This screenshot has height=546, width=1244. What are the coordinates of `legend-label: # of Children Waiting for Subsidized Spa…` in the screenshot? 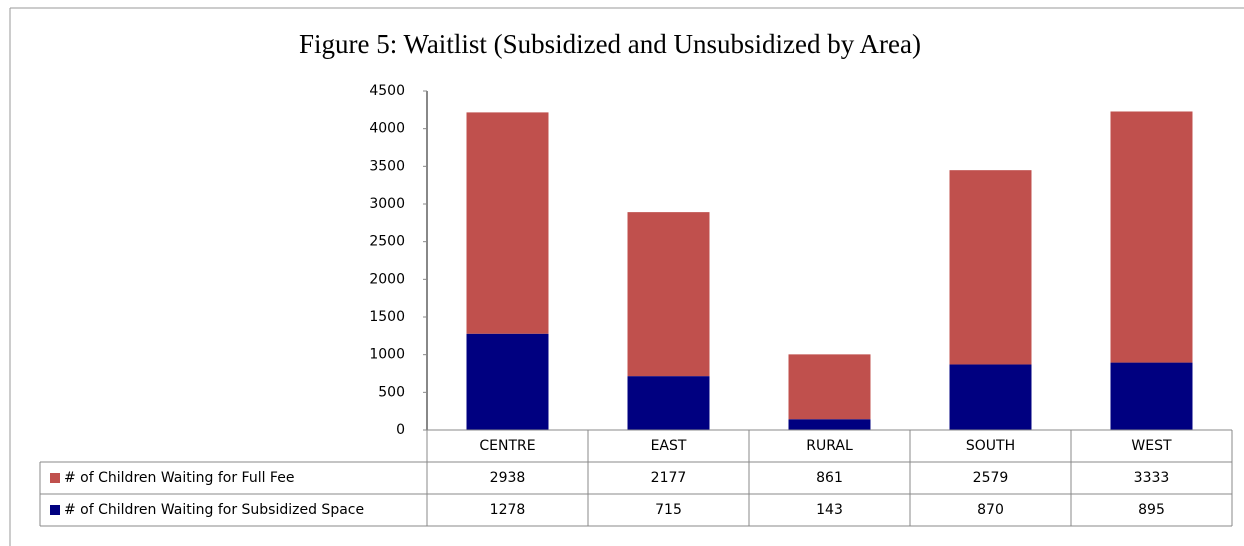 It's located at (214, 510).